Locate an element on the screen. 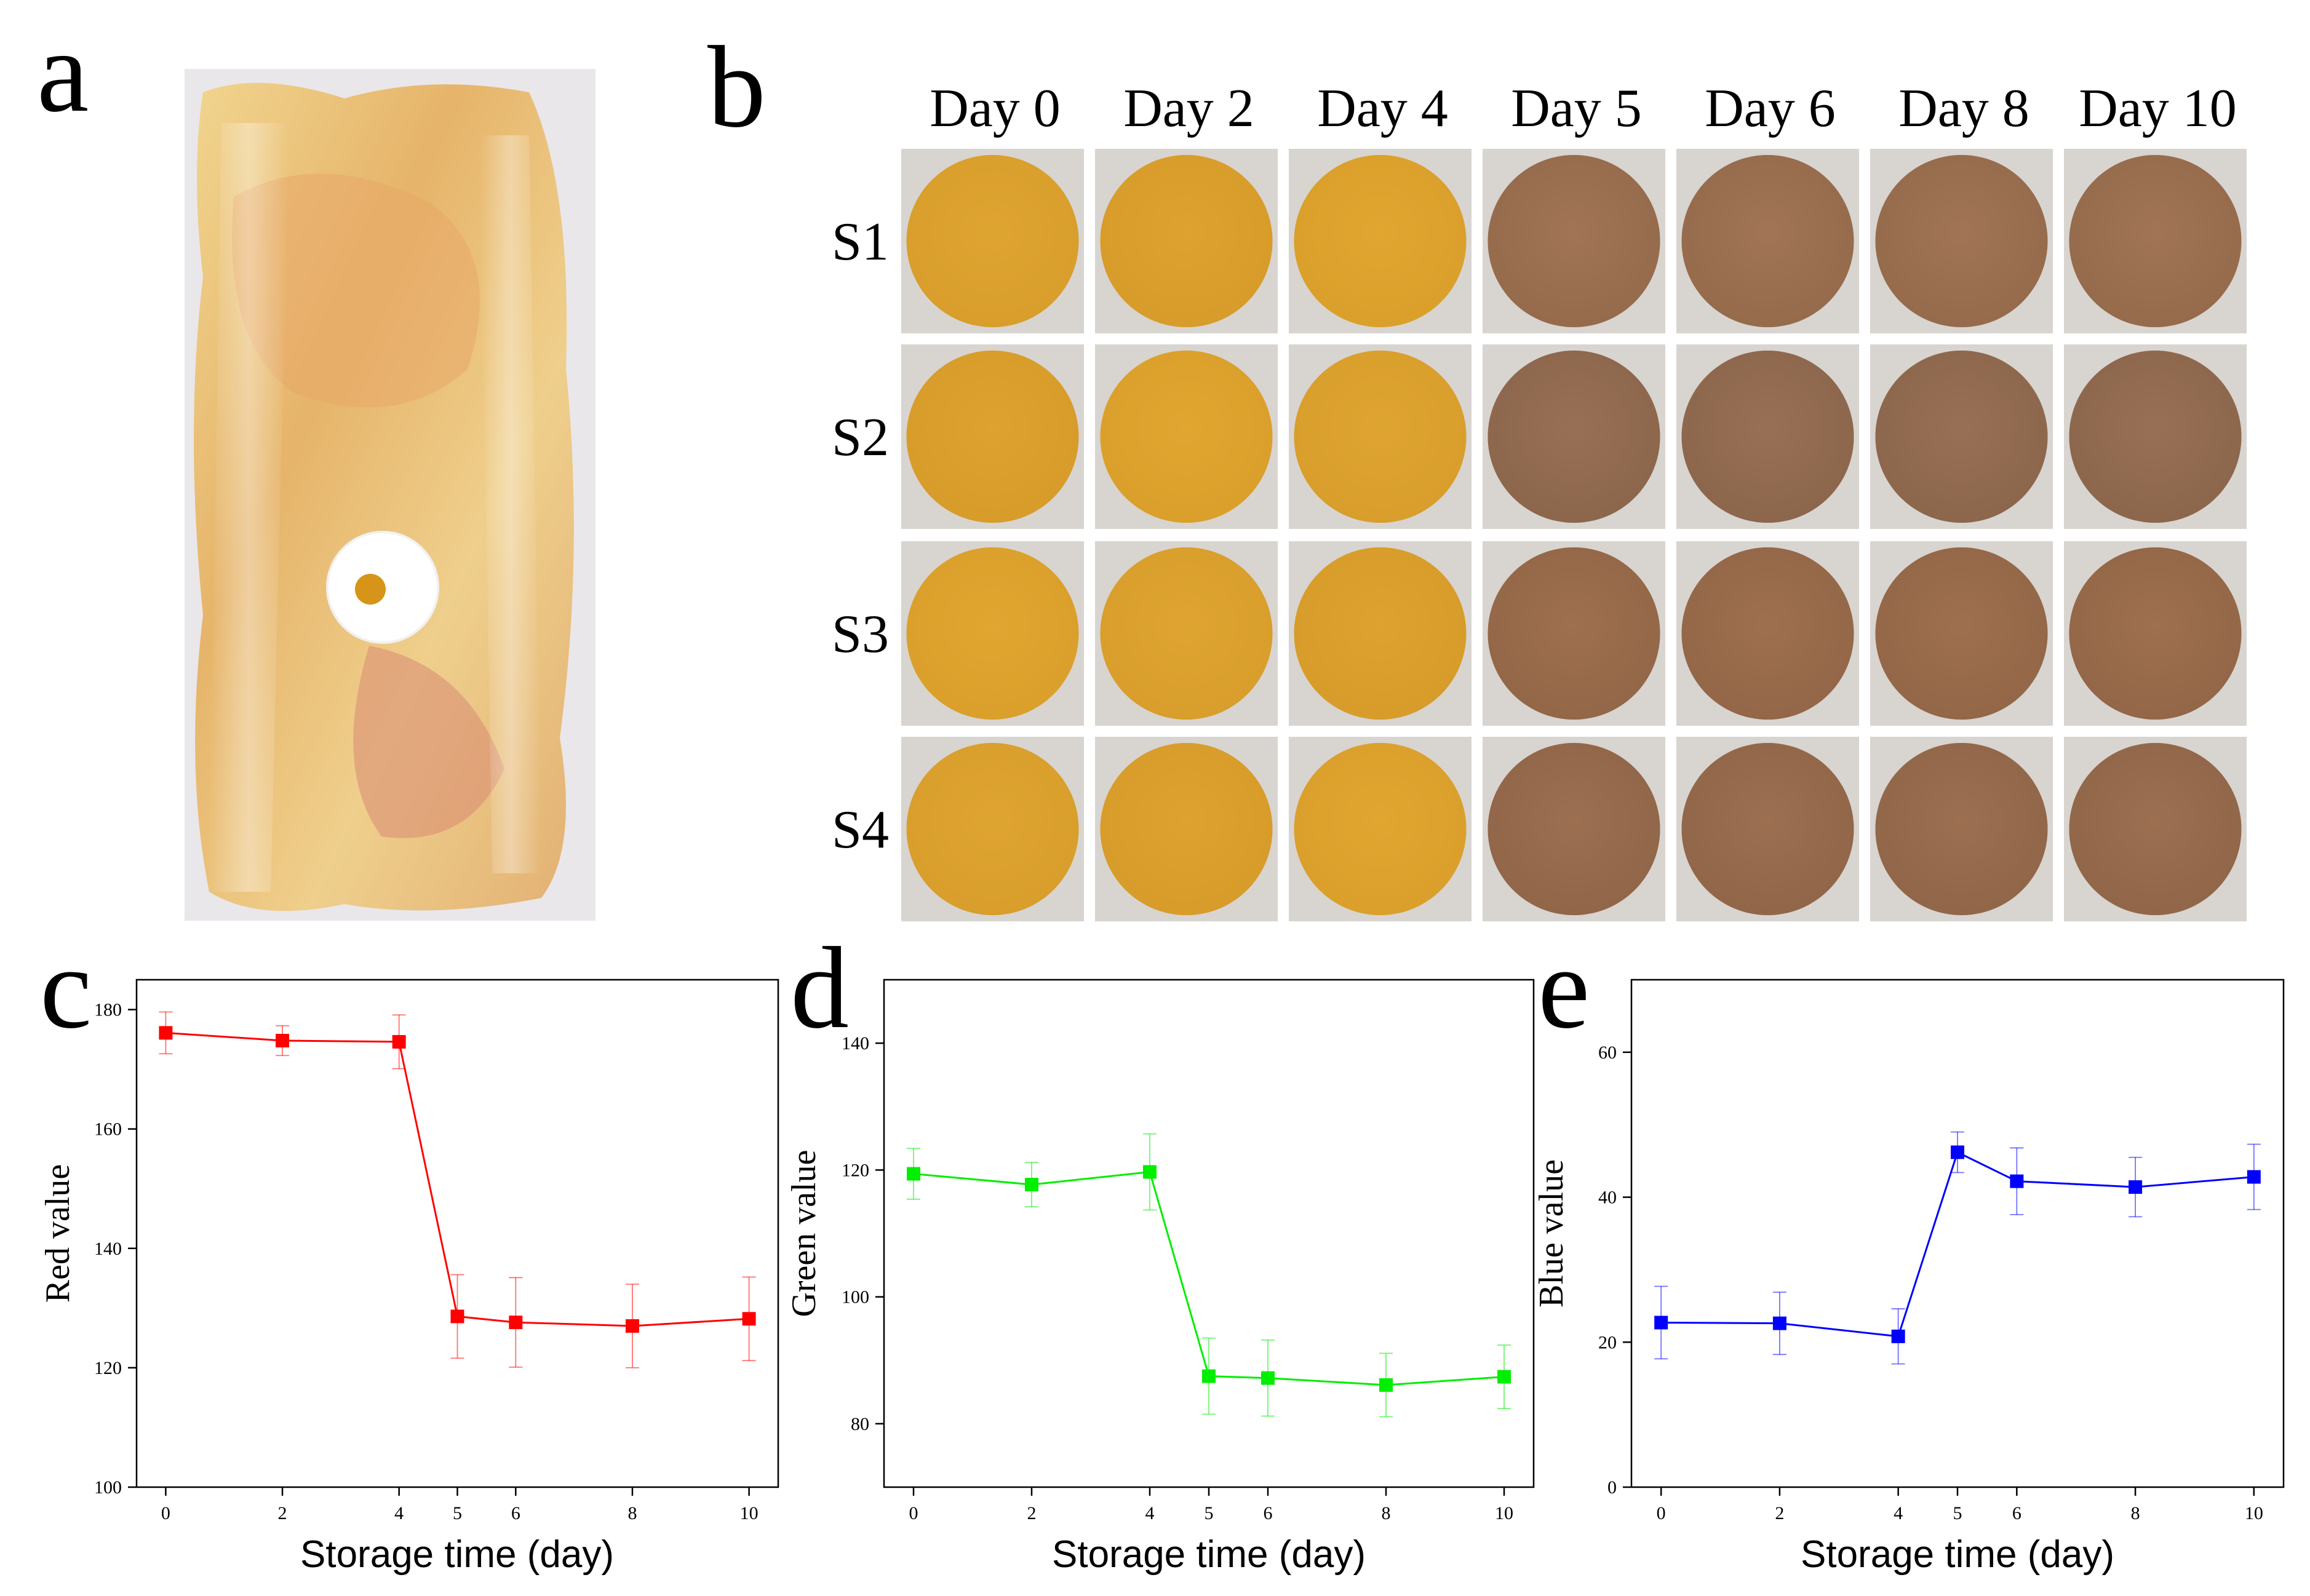 The image size is (2310, 1596). panel-e-letter: e is located at coordinates (1564, 989).